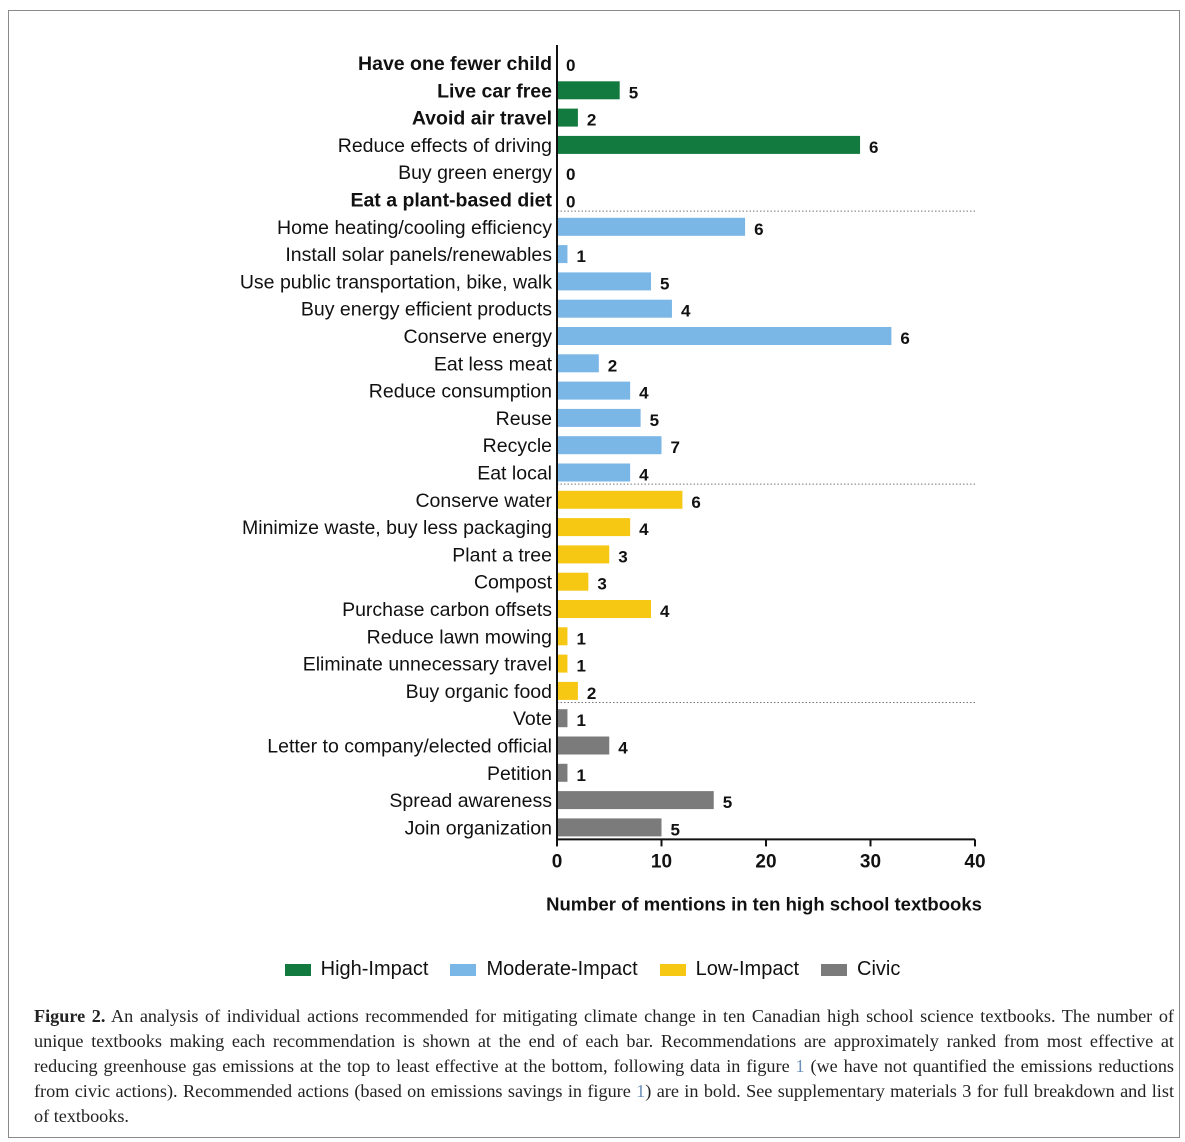  I want to click on category-label: Use public transportation, bike, walk, so click(396, 282).